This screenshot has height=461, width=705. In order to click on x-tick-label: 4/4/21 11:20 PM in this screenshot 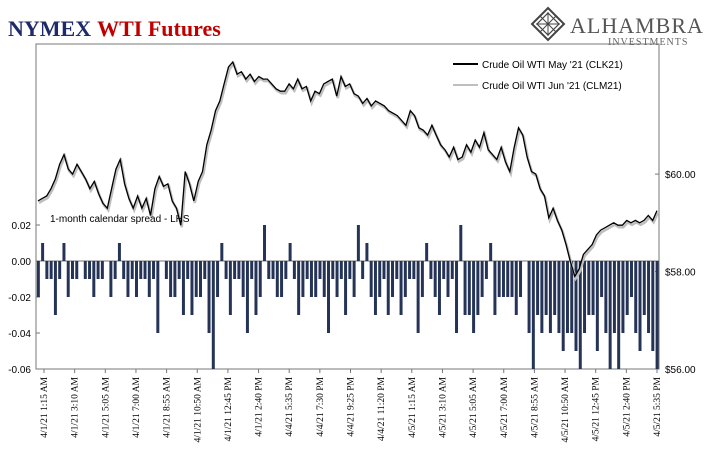, I will do `click(382, 408)`.